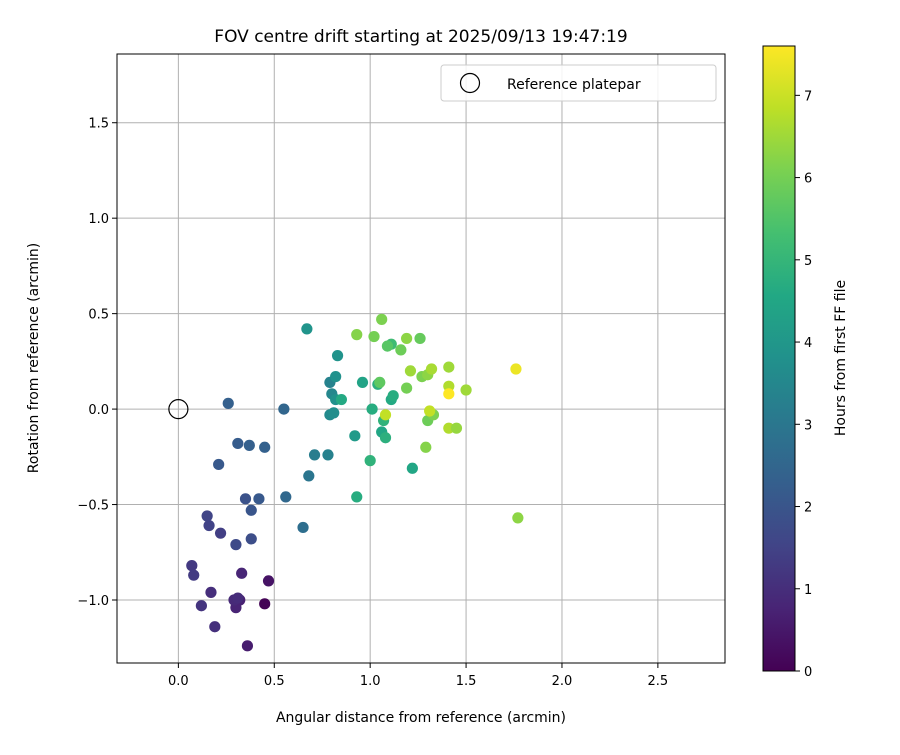  Describe the element at coordinates (808, 96) in the screenshot. I see `colorbar-tick-label: 7` at that location.